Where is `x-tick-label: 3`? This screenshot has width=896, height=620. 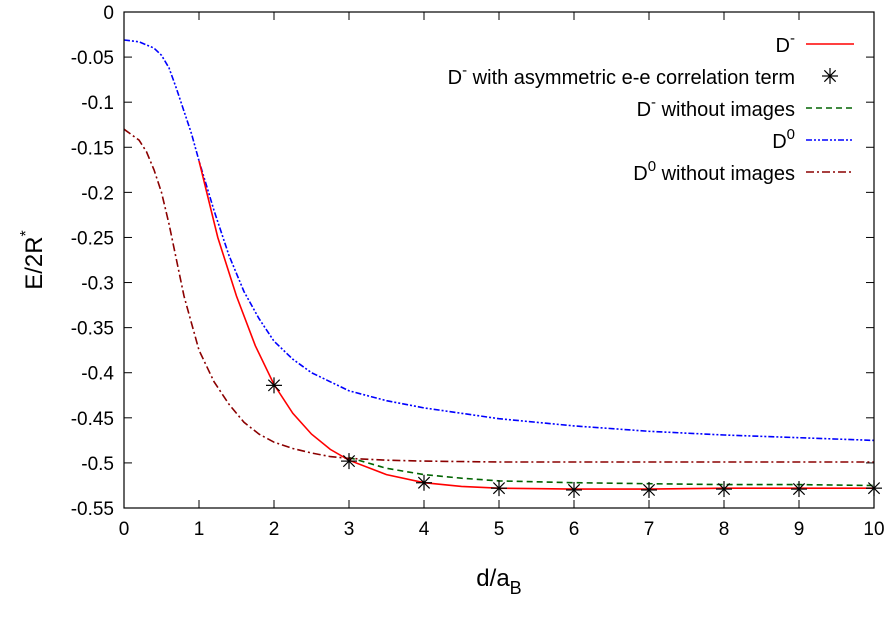 x-tick-label: 3 is located at coordinates (349, 529).